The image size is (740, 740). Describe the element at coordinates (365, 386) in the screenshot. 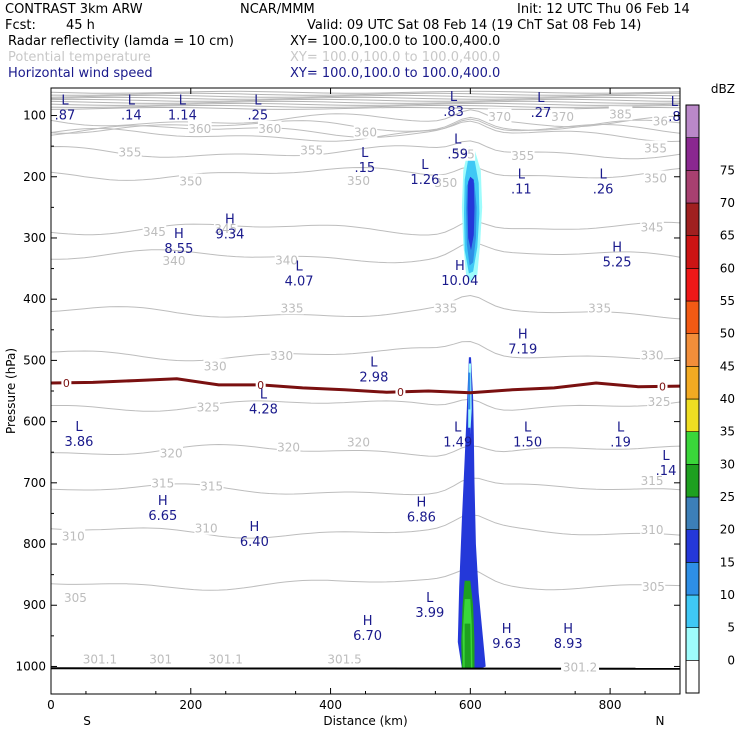

I see `zero-isotherm-line` at that location.